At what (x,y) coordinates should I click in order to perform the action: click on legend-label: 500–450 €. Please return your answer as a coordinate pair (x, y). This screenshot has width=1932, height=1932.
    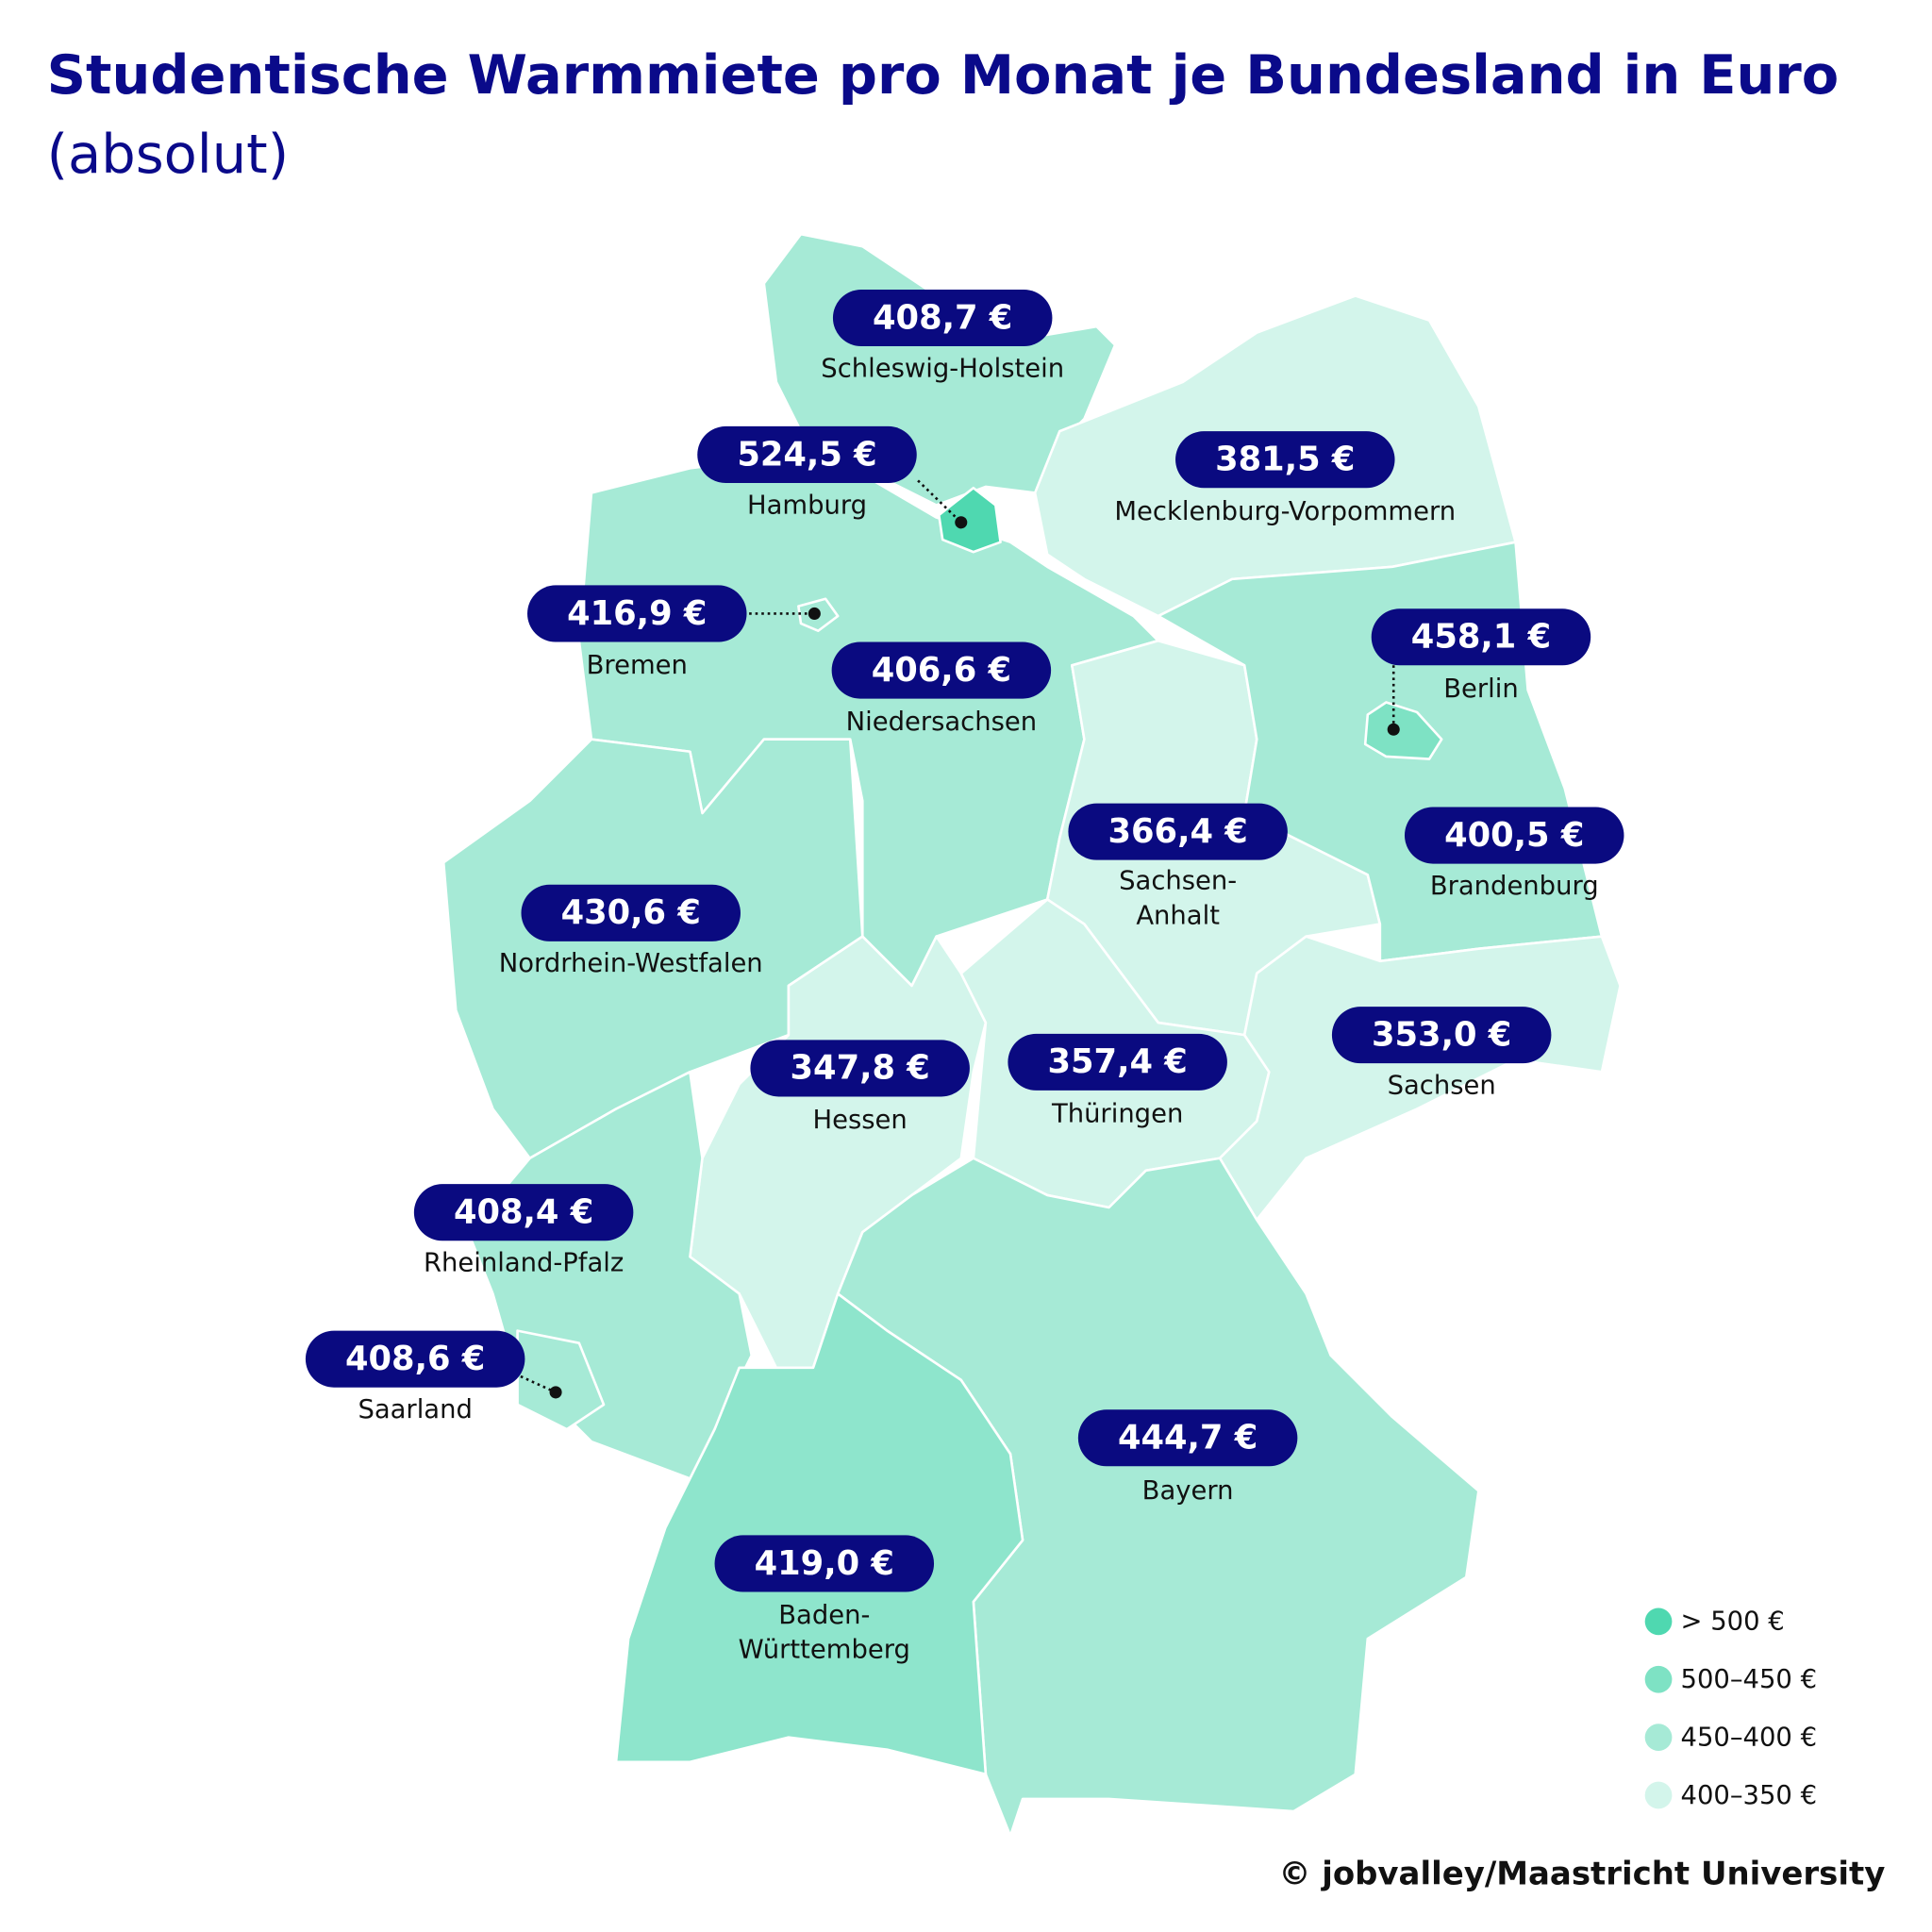
    Looking at the image, I should click on (1749, 1679).